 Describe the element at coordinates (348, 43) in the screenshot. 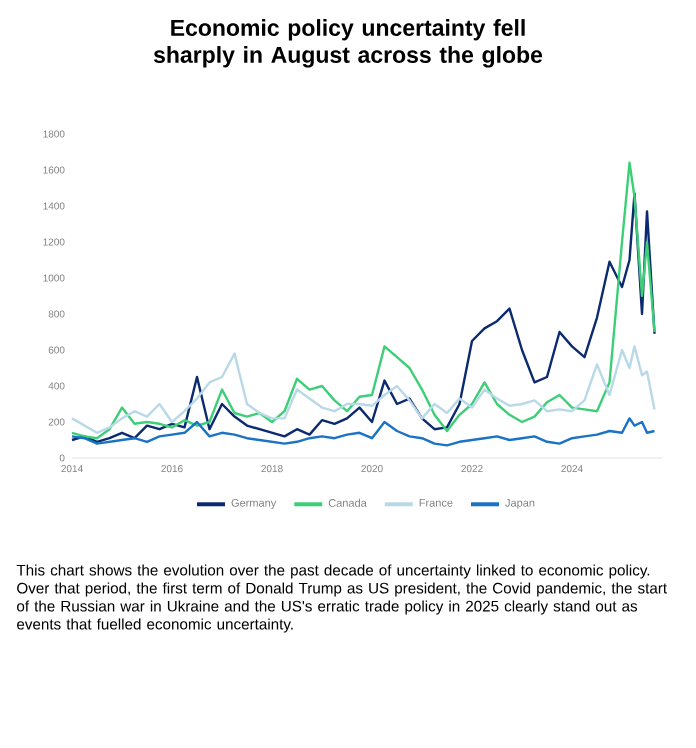

I see `chart-title: Economic policy uncertainty fell sharply in August across the globe` at that location.